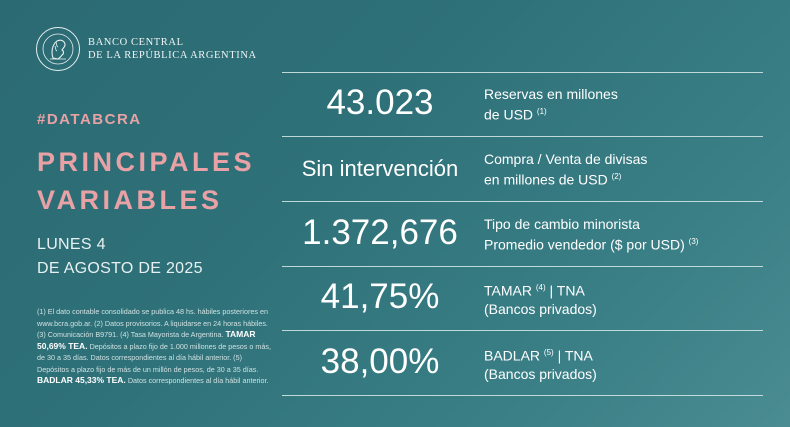 This screenshot has width=790, height=427. I want to click on reservas-label: Reservas en millones de USD (1), so click(551, 104).